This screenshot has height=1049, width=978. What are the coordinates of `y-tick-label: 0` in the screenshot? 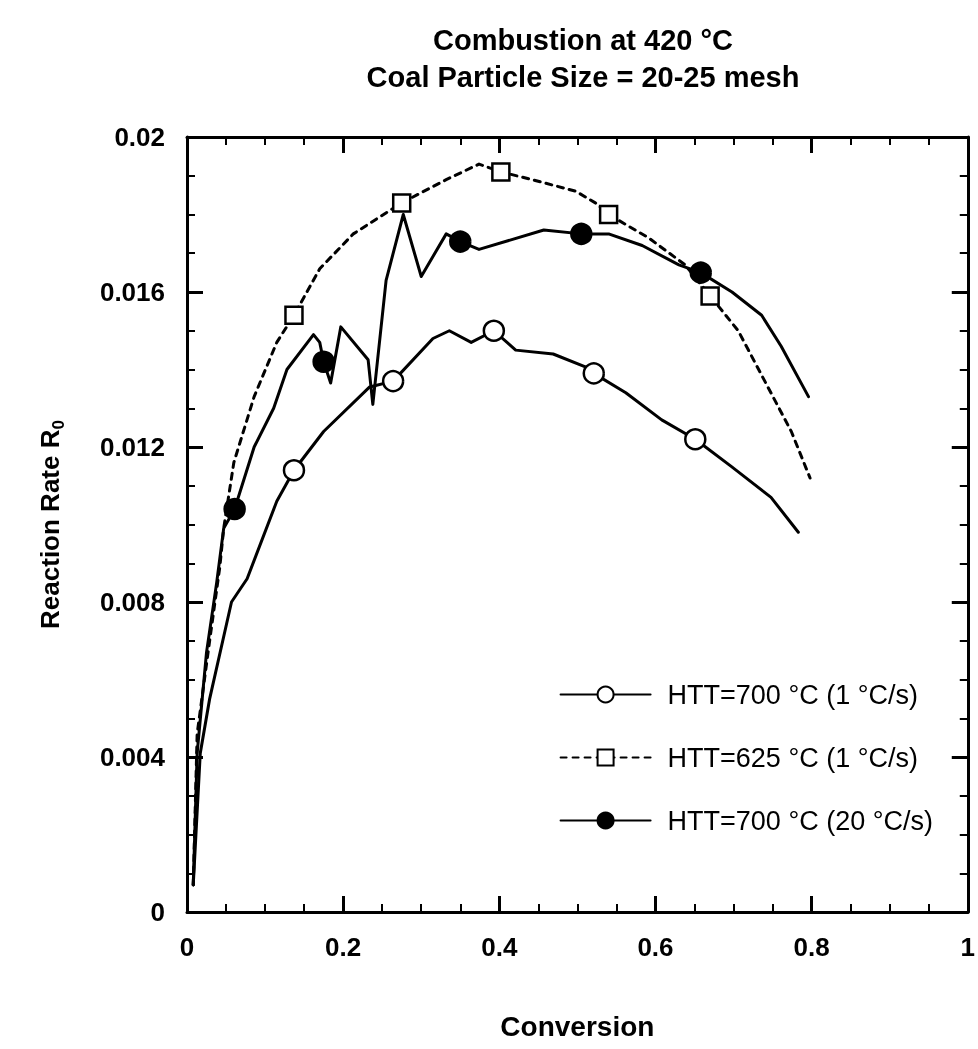 It's located at (157, 912).